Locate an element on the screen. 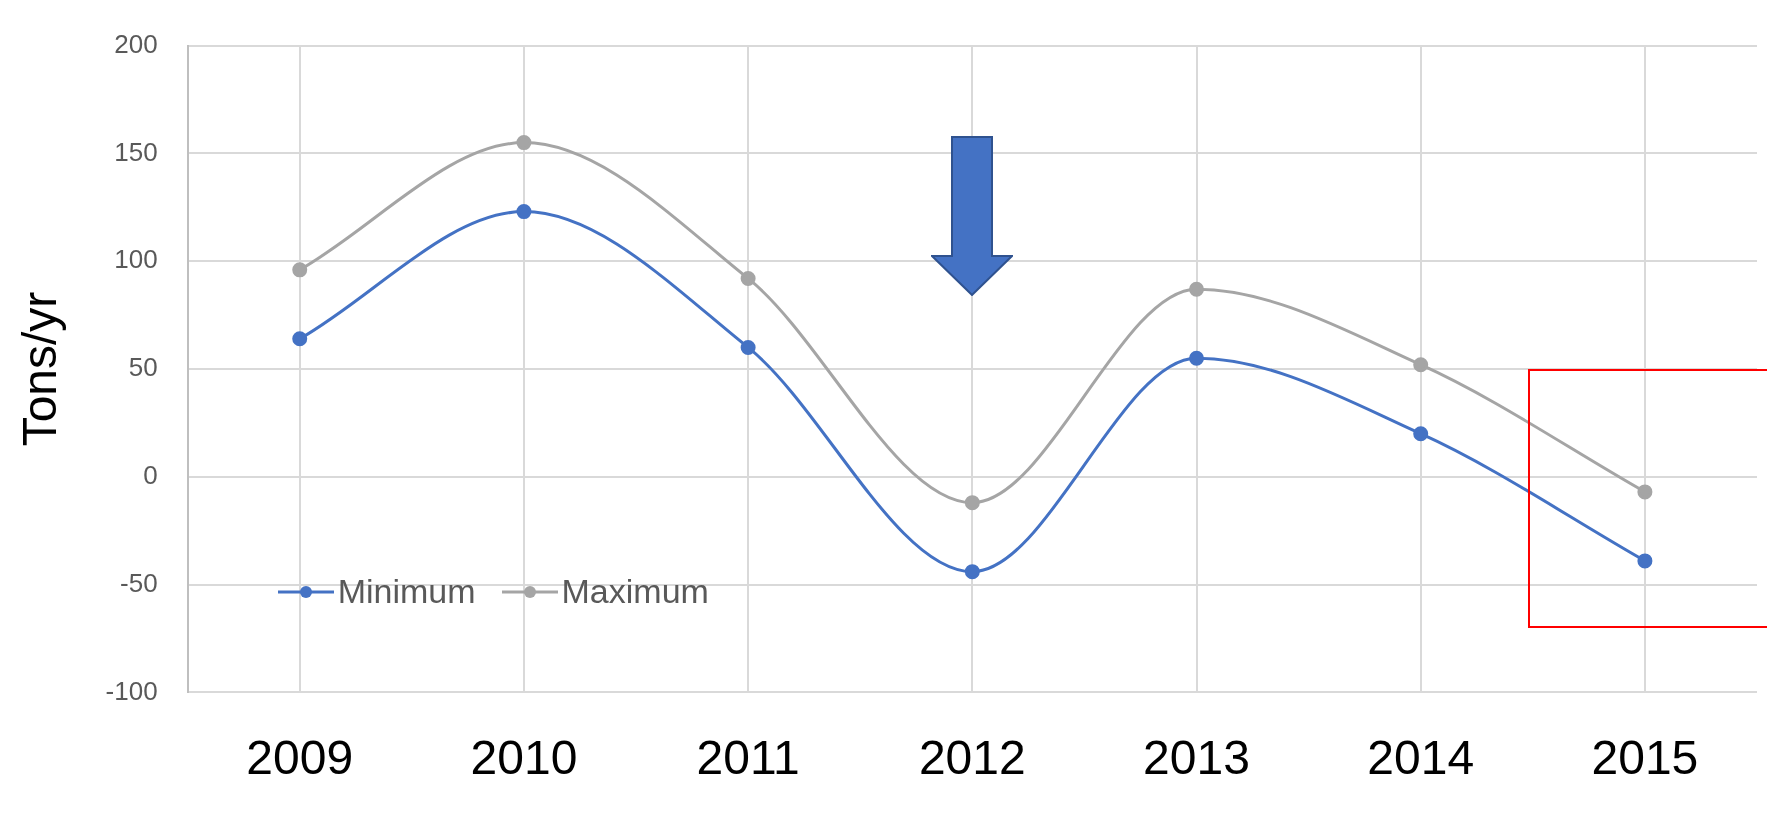 The width and height of the screenshot is (1767, 840). x-tick-label: 2015 is located at coordinates (1645, 758).